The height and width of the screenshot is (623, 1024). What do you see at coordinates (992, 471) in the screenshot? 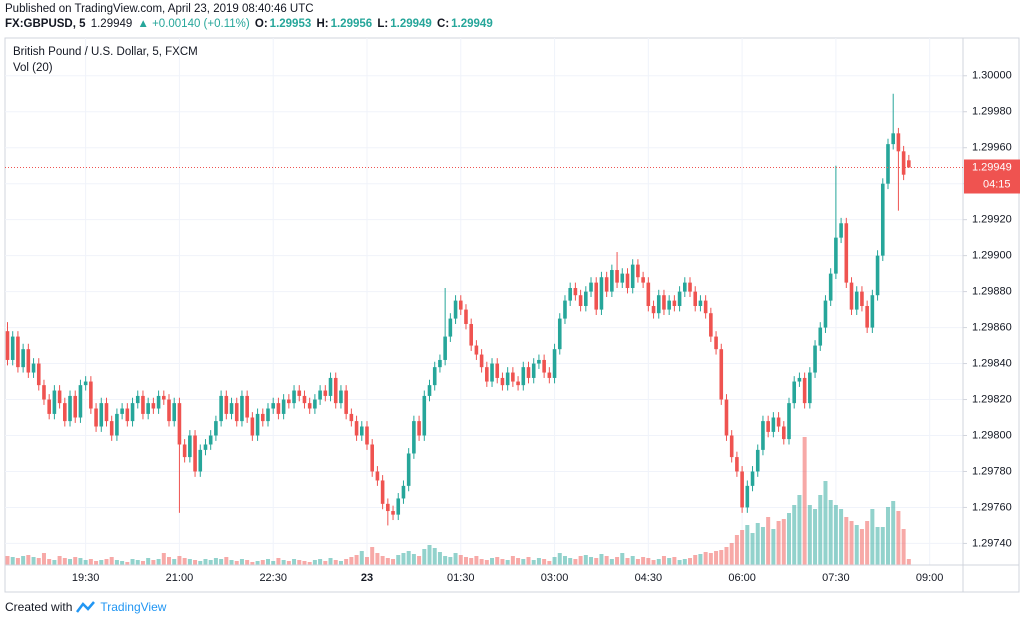
I see `y-tick-label: 1.29780` at bounding box center [992, 471].